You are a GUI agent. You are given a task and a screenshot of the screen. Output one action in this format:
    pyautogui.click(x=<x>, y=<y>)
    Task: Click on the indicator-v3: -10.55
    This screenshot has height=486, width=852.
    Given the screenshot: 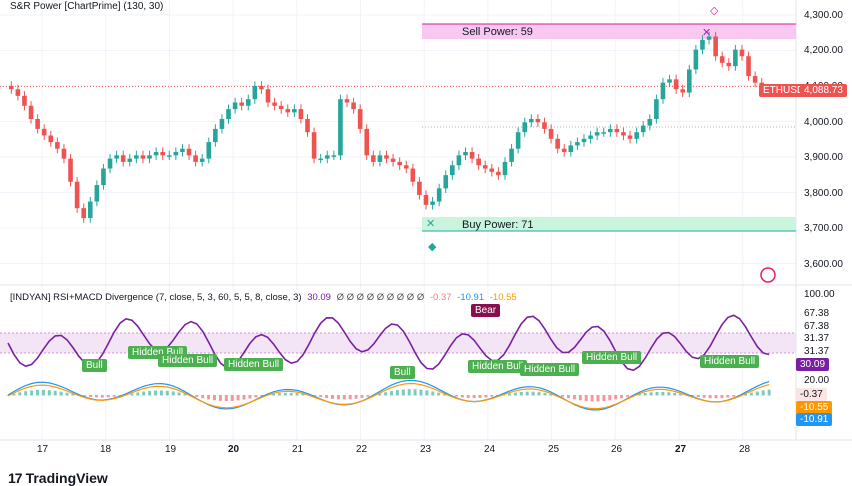 What is the action you would take?
    pyautogui.click(x=503, y=297)
    